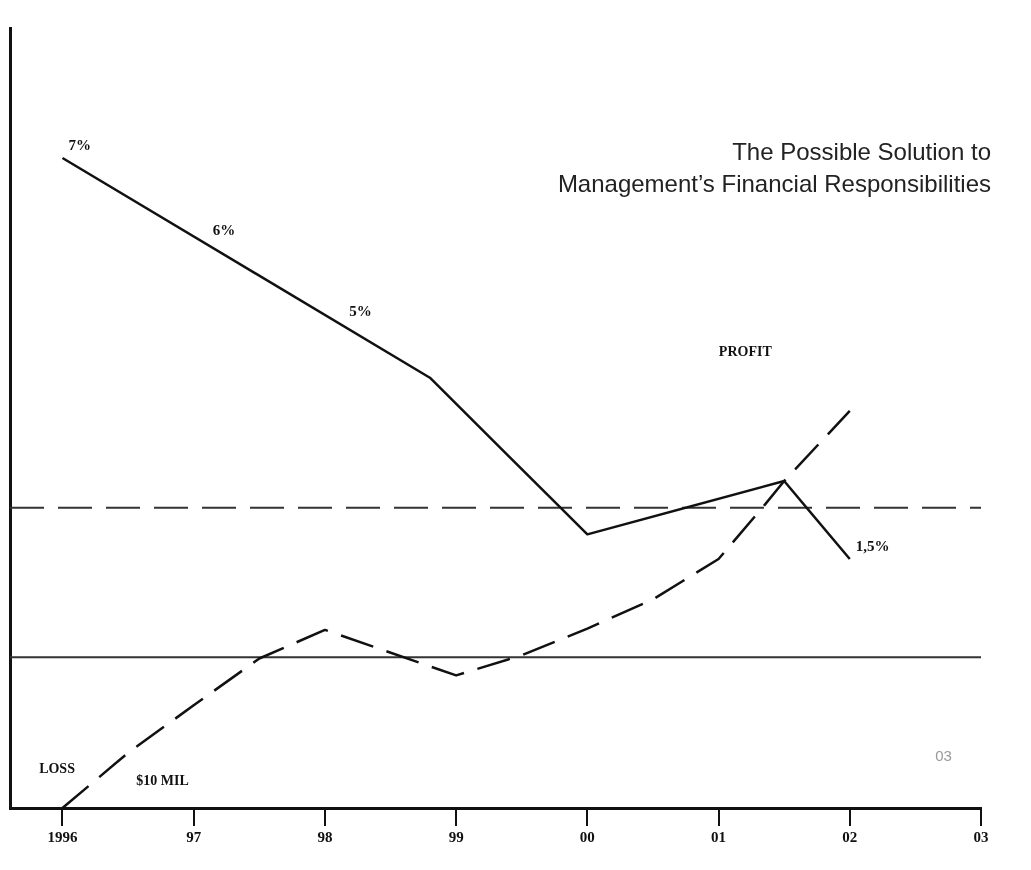  I want to click on x-tick-label: 1996, so click(62, 836).